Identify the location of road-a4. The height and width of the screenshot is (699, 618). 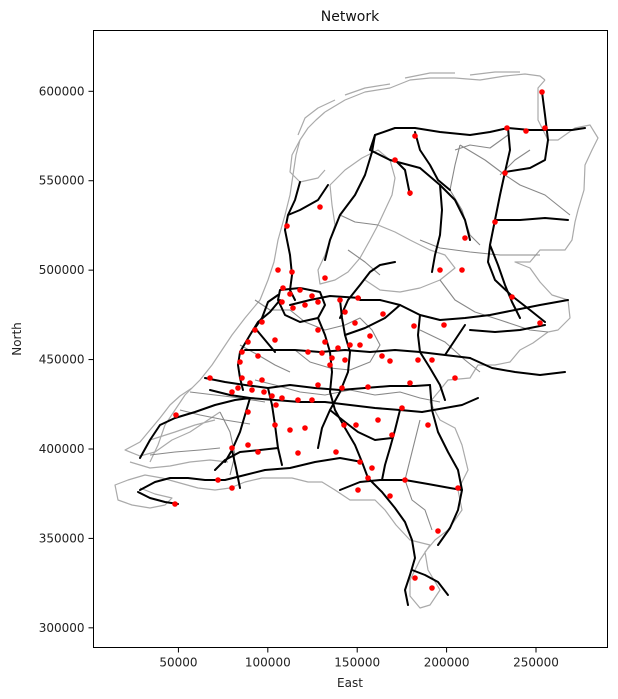
(260, 326).